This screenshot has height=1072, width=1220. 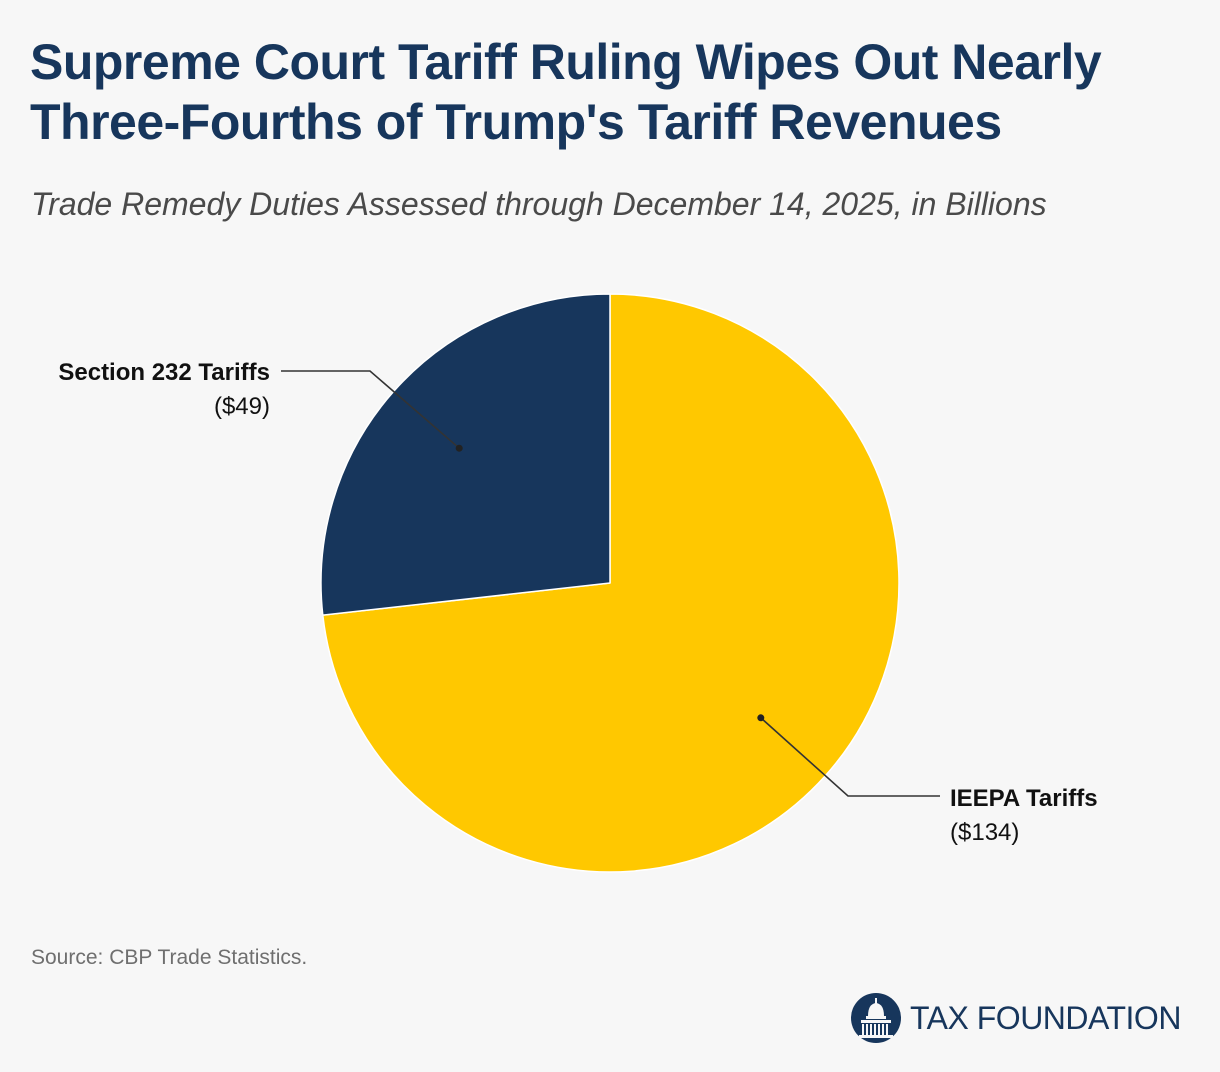 What do you see at coordinates (164, 372) in the screenshot?
I see `slice-label-section-232-tariffs: Section 232 Tariffs` at bounding box center [164, 372].